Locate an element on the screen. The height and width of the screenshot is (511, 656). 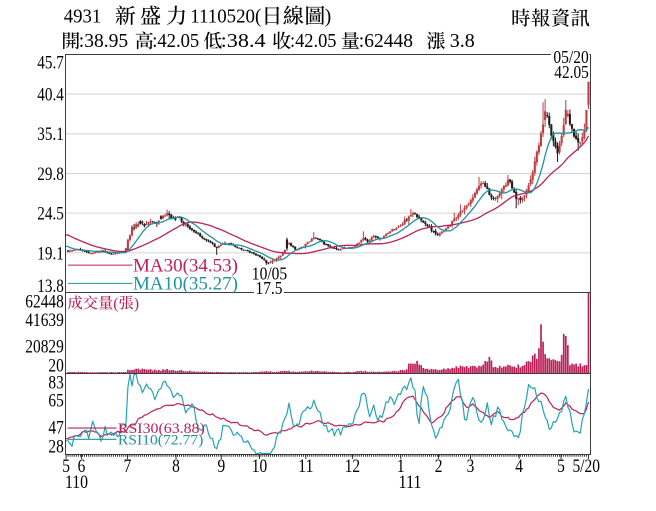
svg-text: MA30(34.53) is located at coordinates (185, 267).